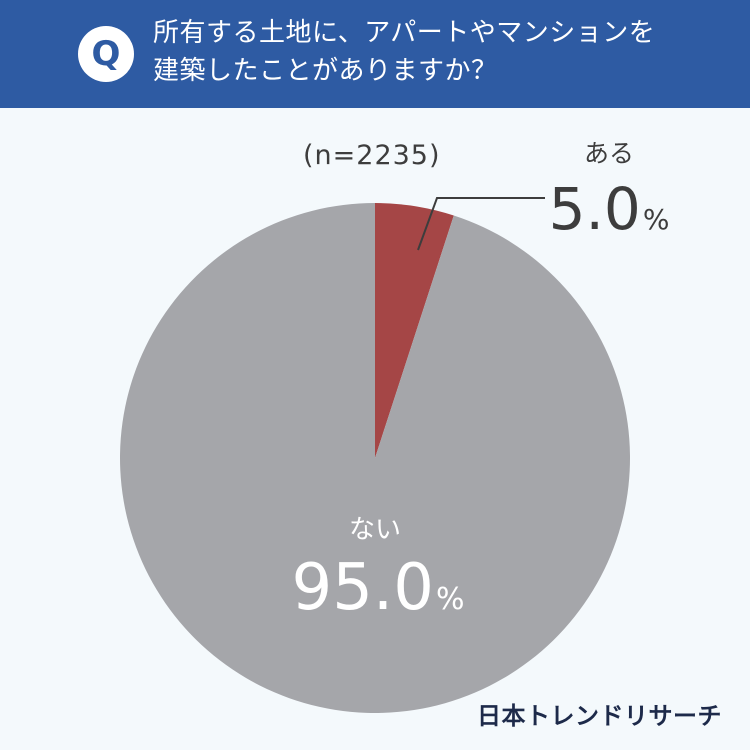  Describe the element at coordinates (481, 224) in the screenshot. I see `leader-line-yes` at that location.